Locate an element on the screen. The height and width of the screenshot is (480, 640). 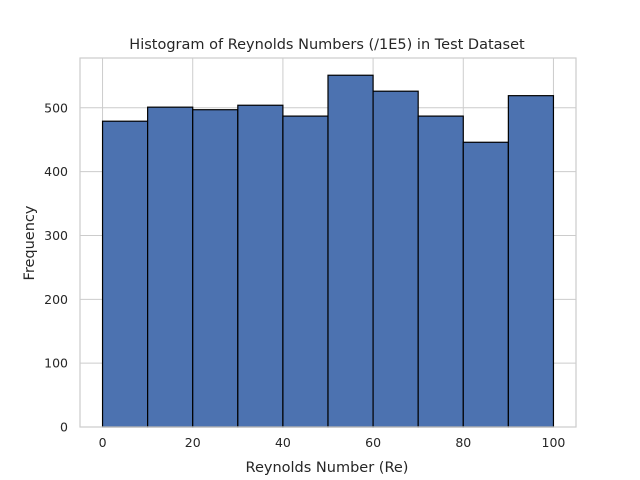
x-axis-label: Reynolds Number (Re) is located at coordinates (327, 468).